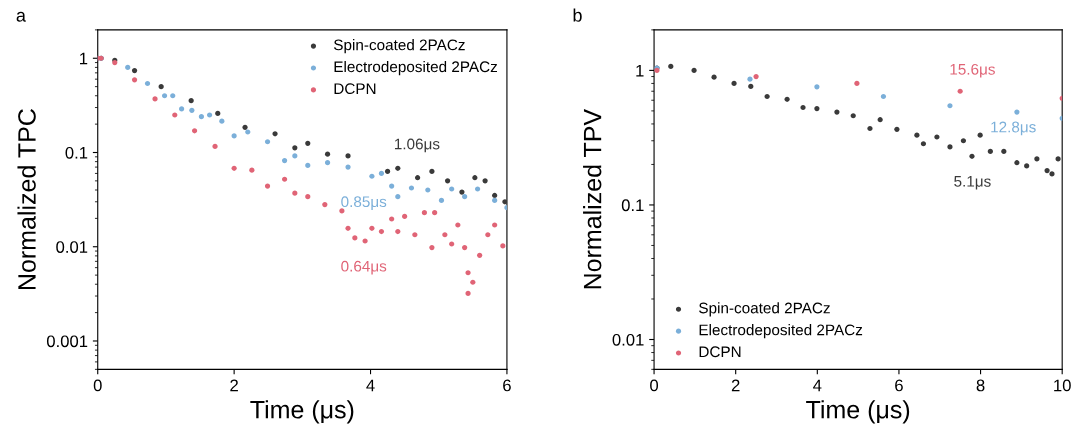 This screenshot has width=1074, height=427. Describe the element at coordinates (399, 46) in the screenshot. I see `legend-label: Spin-coated 2PACz` at that location.